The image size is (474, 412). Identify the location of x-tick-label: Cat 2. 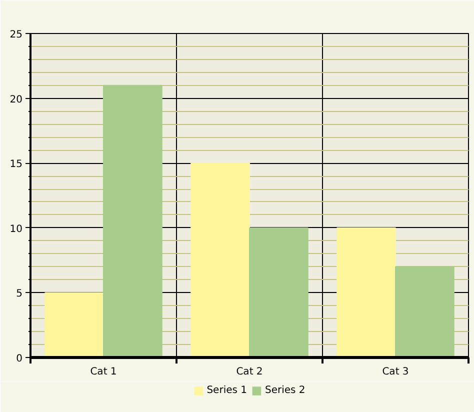
(249, 372).